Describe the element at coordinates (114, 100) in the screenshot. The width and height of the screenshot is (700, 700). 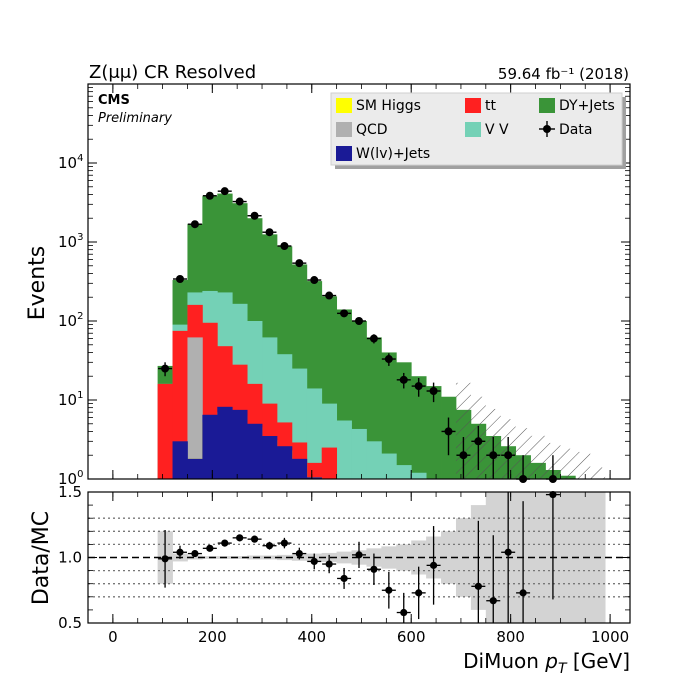
I see `cms-label: CMS` at that location.